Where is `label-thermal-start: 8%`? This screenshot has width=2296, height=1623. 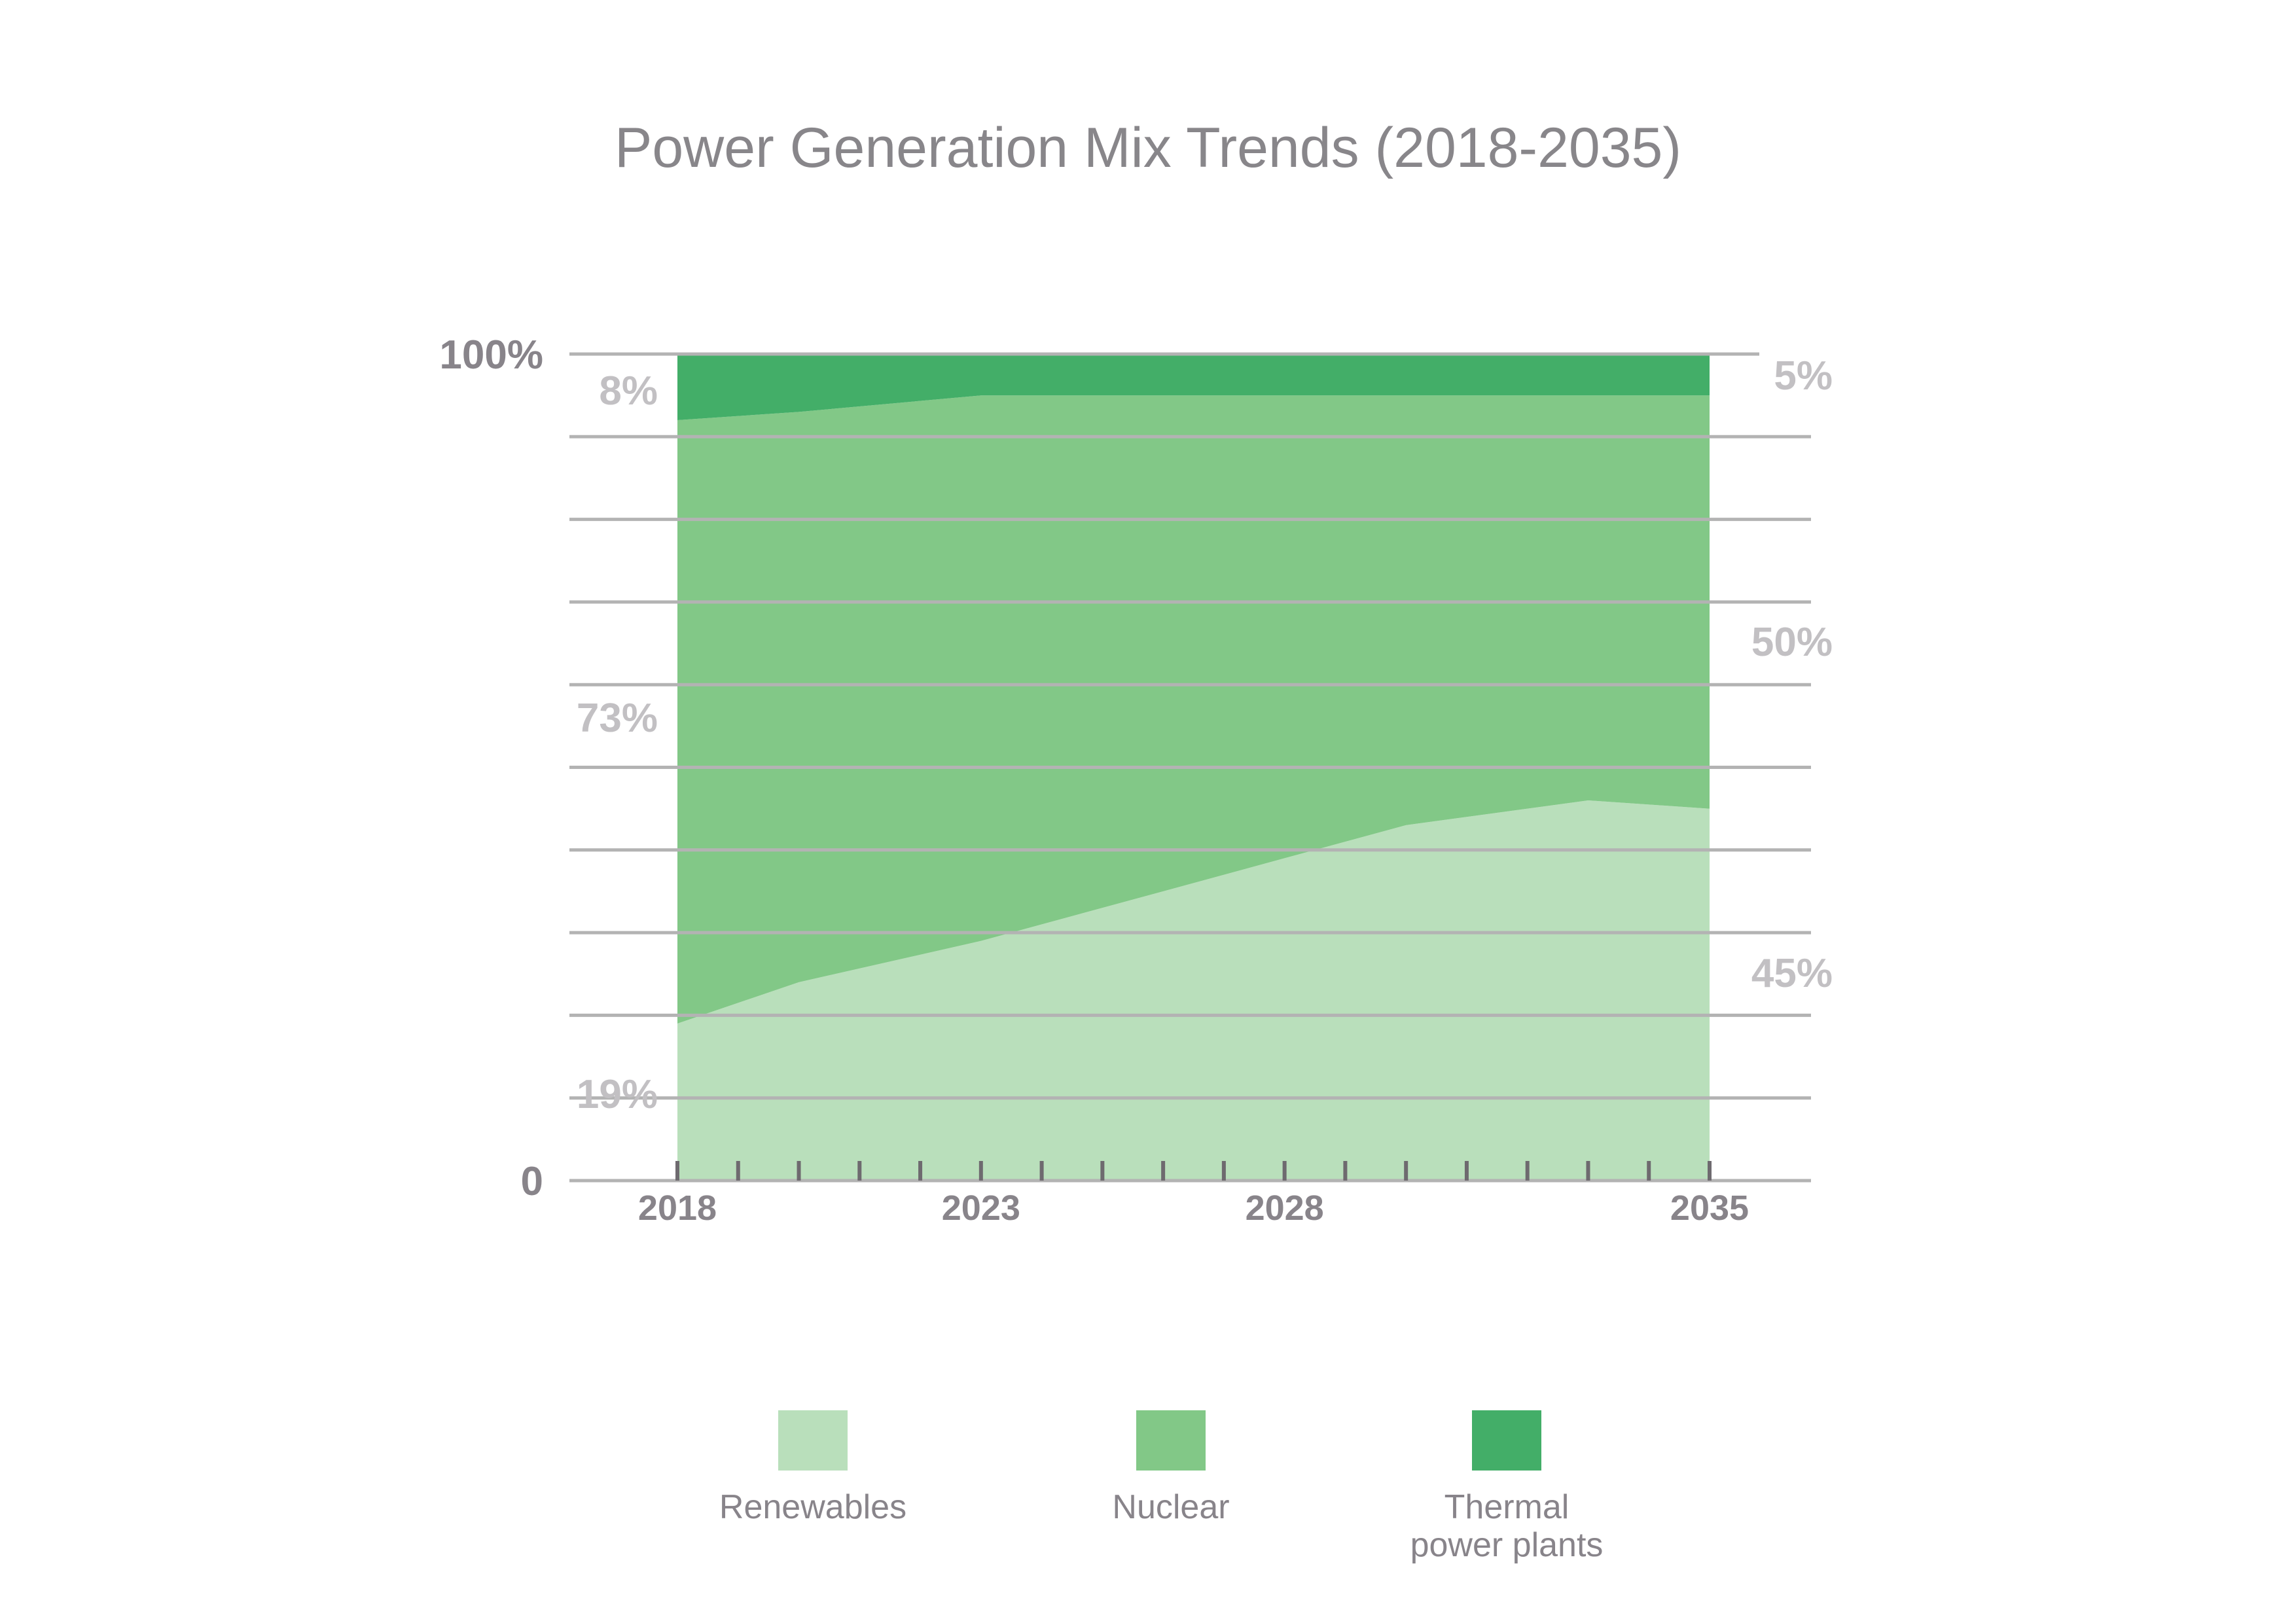
label-thermal-start: 8% is located at coordinates (628, 391).